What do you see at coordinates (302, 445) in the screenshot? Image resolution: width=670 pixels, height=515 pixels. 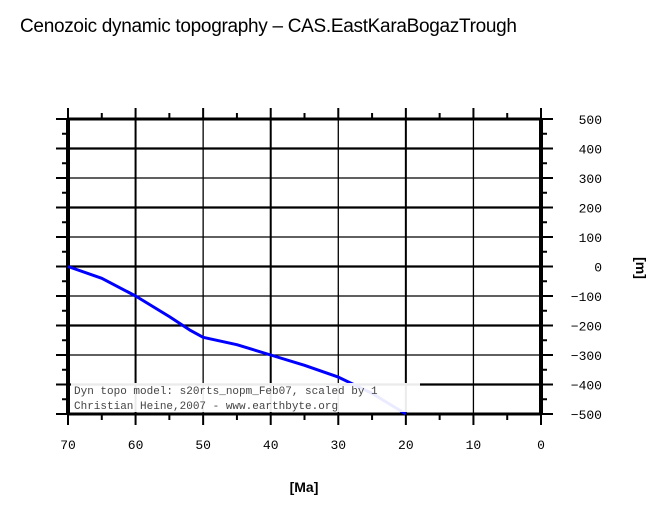 I see `x-axis-labels: 70 60 50 40 30 20 10 0` at bounding box center [302, 445].